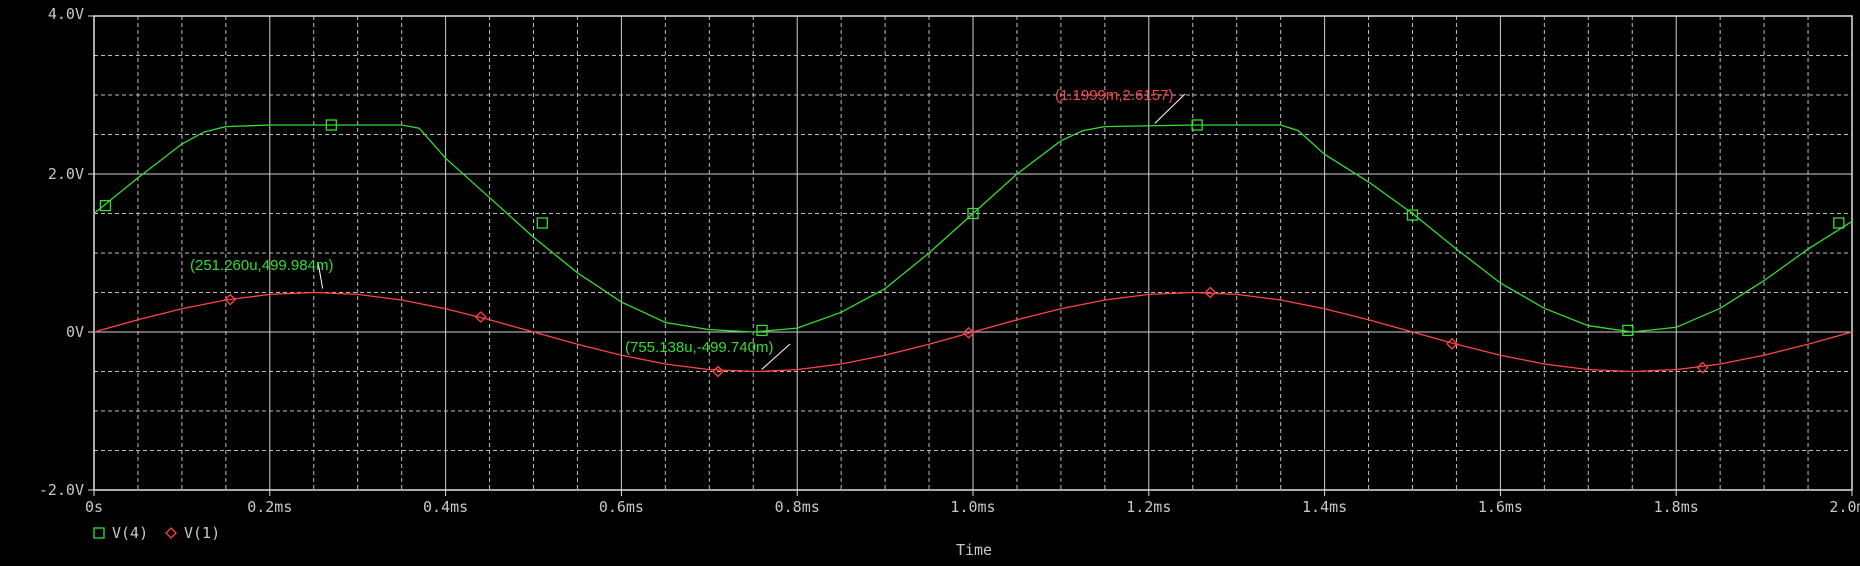  What do you see at coordinates (974, 550) in the screenshot?
I see `x-axis-label: Time` at bounding box center [974, 550].